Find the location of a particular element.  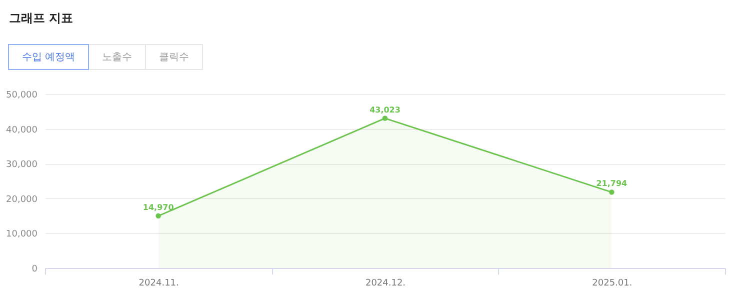

x-tick-label: 2024.12. is located at coordinates (385, 283).